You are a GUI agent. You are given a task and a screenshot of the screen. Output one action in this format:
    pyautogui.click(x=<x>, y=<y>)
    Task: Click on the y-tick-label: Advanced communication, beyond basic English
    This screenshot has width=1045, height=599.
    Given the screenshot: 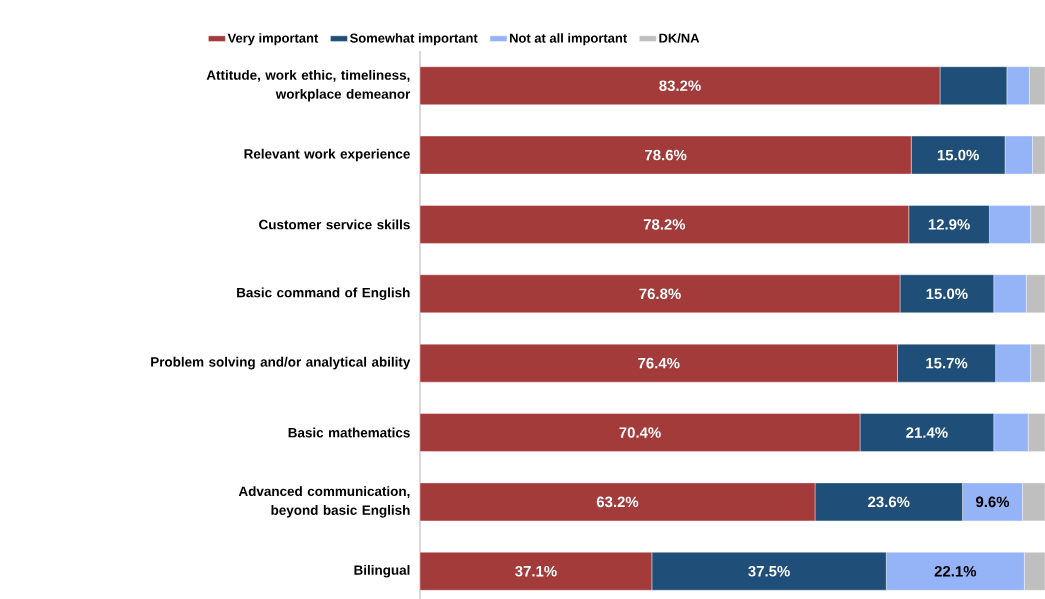 What is the action you would take?
    pyautogui.click(x=324, y=502)
    